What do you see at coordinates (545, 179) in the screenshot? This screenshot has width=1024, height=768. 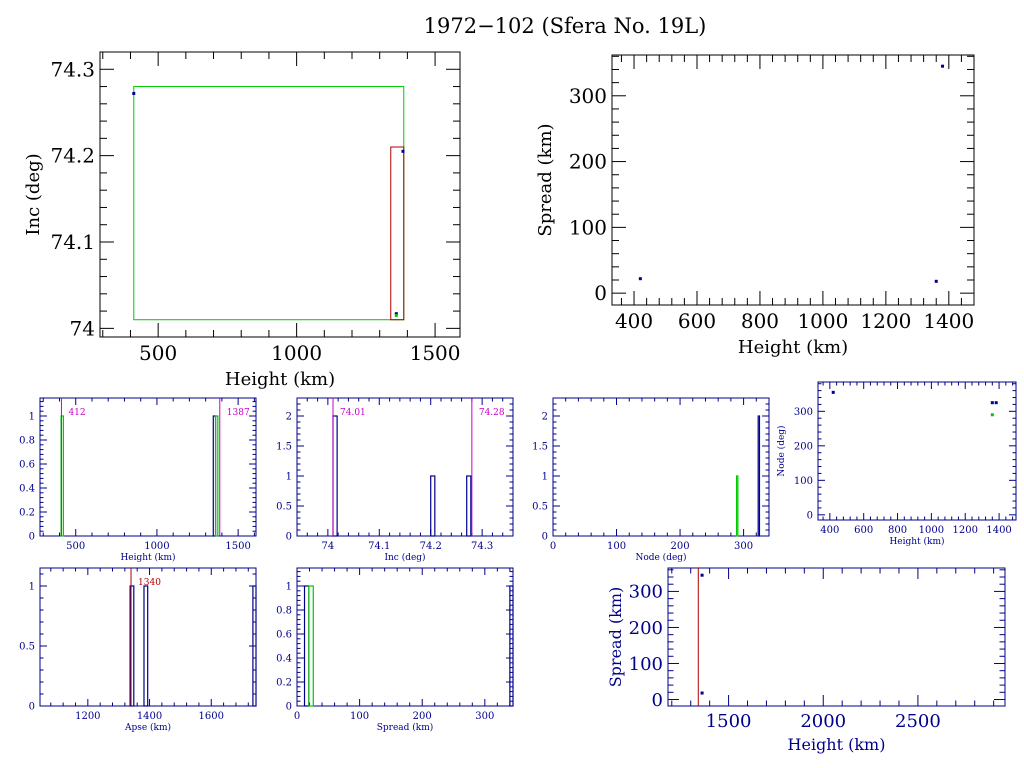 I see `y-axis-label: Spread (km)` at bounding box center [545, 179].